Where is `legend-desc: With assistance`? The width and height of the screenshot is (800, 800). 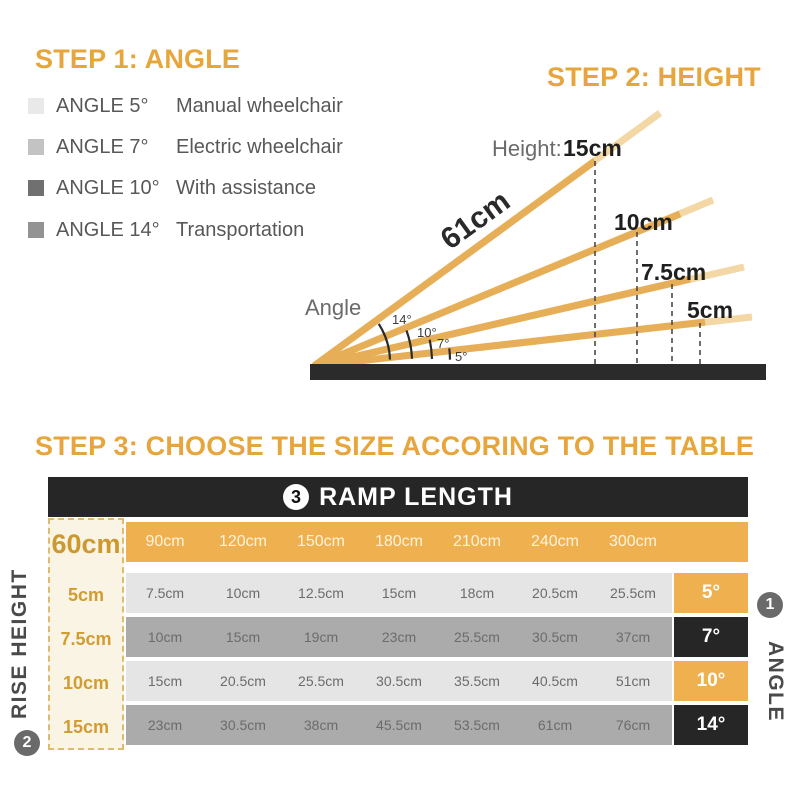 legend-desc: With assistance is located at coordinates (246, 187).